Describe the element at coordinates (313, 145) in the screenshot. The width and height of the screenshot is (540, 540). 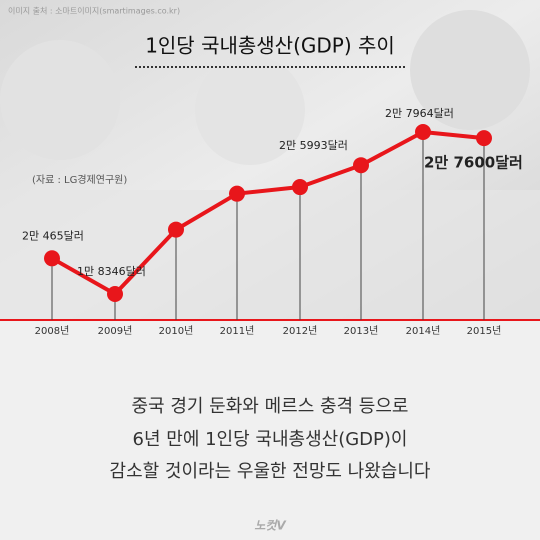
I see `data-label: 2만 5993달러` at that location.